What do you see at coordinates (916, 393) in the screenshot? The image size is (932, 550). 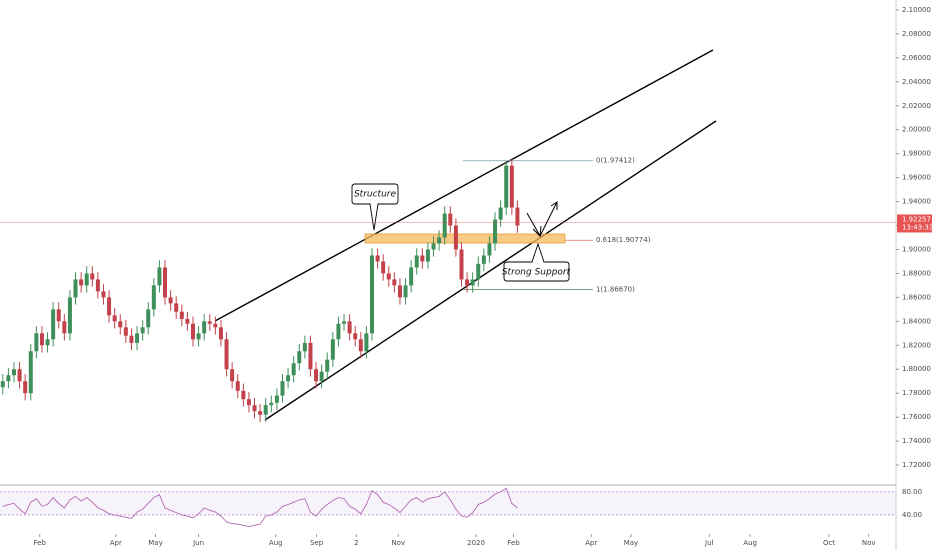 I see `y-tick-label: 1.78000` at bounding box center [916, 393].